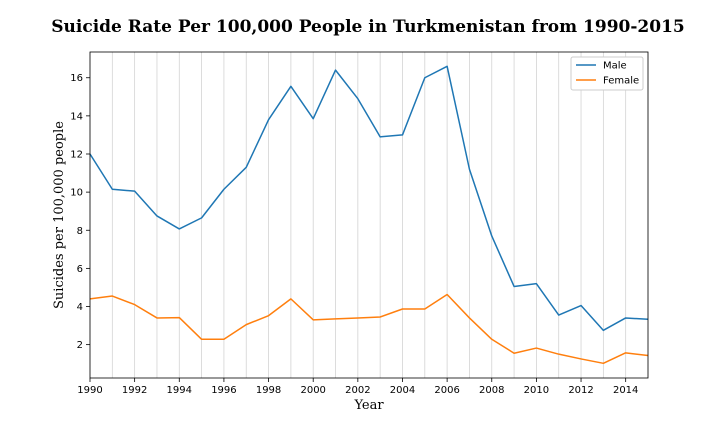  I want to click on y-tick-label: 10, so click(76, 193).